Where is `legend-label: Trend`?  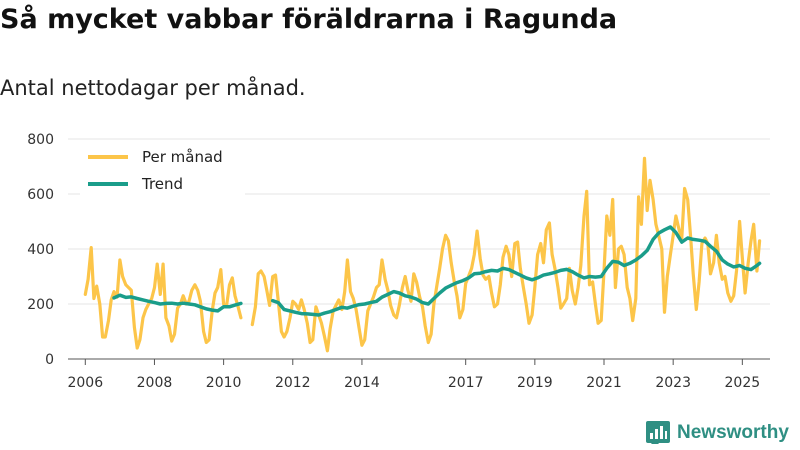 legend-label: Trend is located at coordinates (162, 184).